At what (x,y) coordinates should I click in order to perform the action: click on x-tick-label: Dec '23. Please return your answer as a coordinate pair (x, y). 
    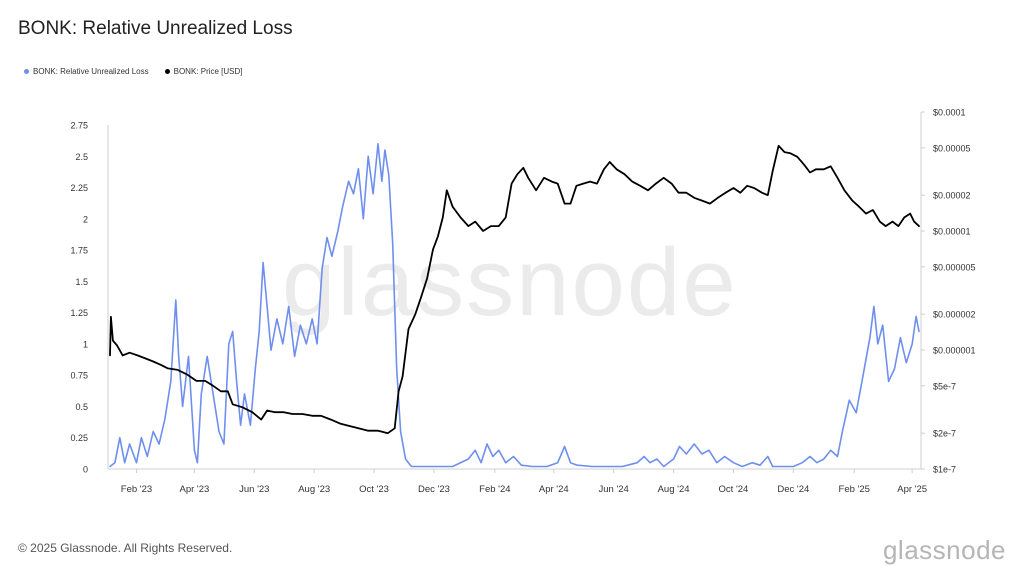
    Looking at the image, I should click on (434, 489).